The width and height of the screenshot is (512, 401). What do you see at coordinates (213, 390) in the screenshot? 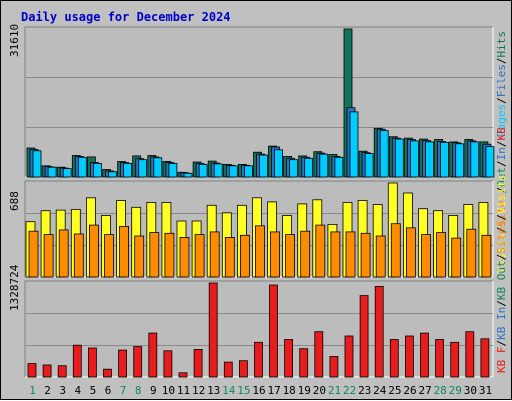
I see `x-tick-label: 13` at bounding box center [213, 390].